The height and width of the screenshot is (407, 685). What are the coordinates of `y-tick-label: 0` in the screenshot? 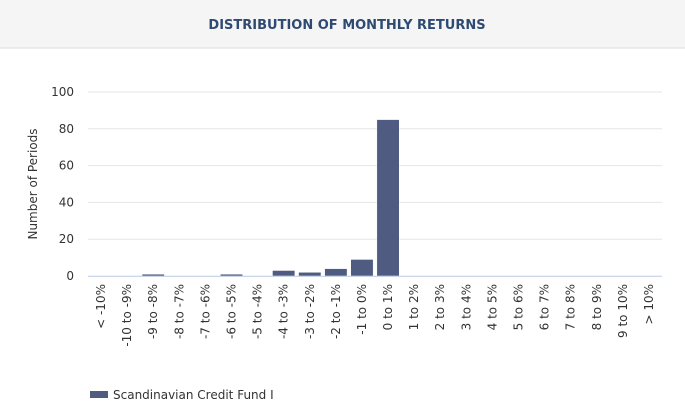 It's located at (70, 276).